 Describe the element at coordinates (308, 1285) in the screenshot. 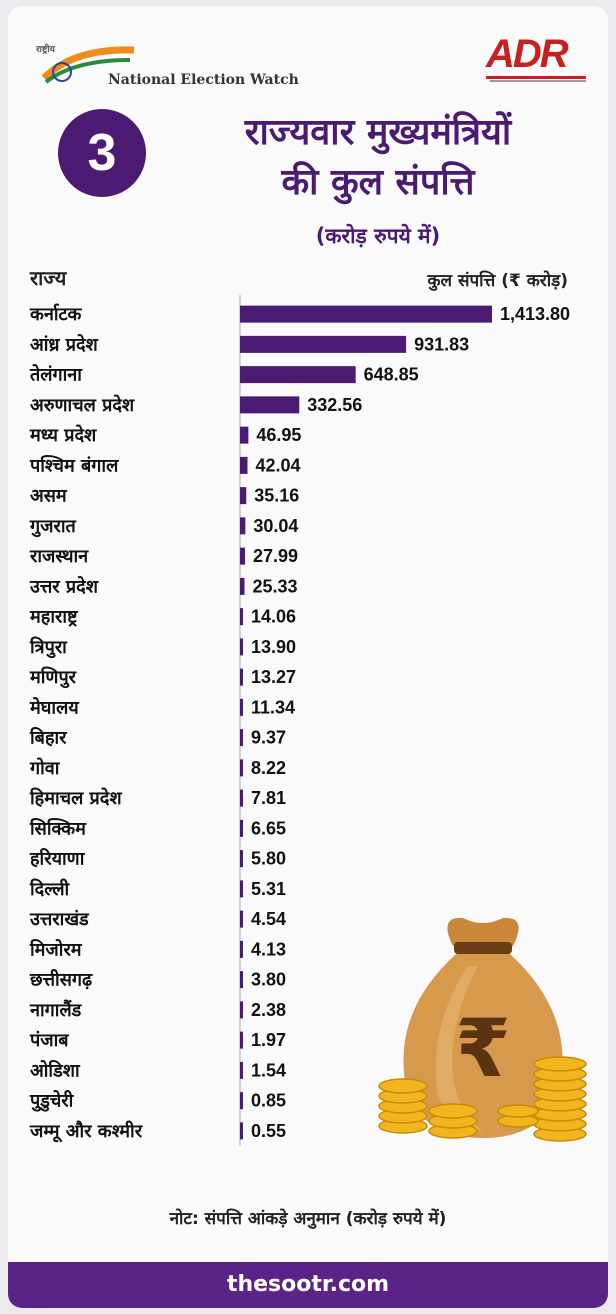

I see `footer-website: thesootr.com` at that location.